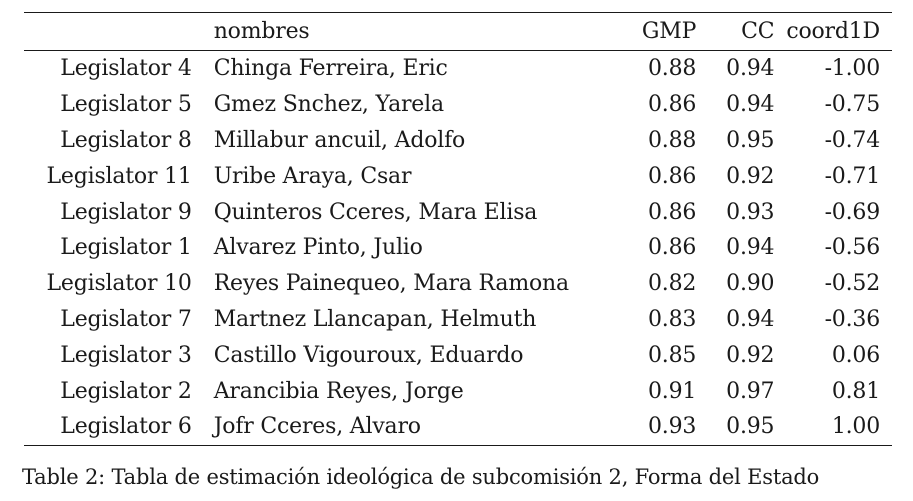 This screenshot has width=913, height=501. What do you see at coordinates (852, 140) in the screenshot?
I see `cell-coord1d: -0.74` at bounding box center [852, 140].